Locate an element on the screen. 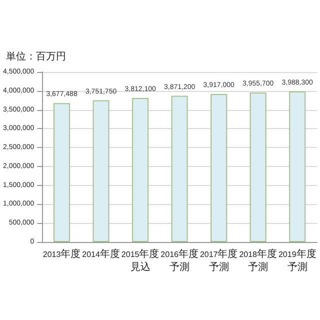 This screenshot has width=320, height=320. x-tick-label: 2019年度予測 is located at coordinates (297, 260).